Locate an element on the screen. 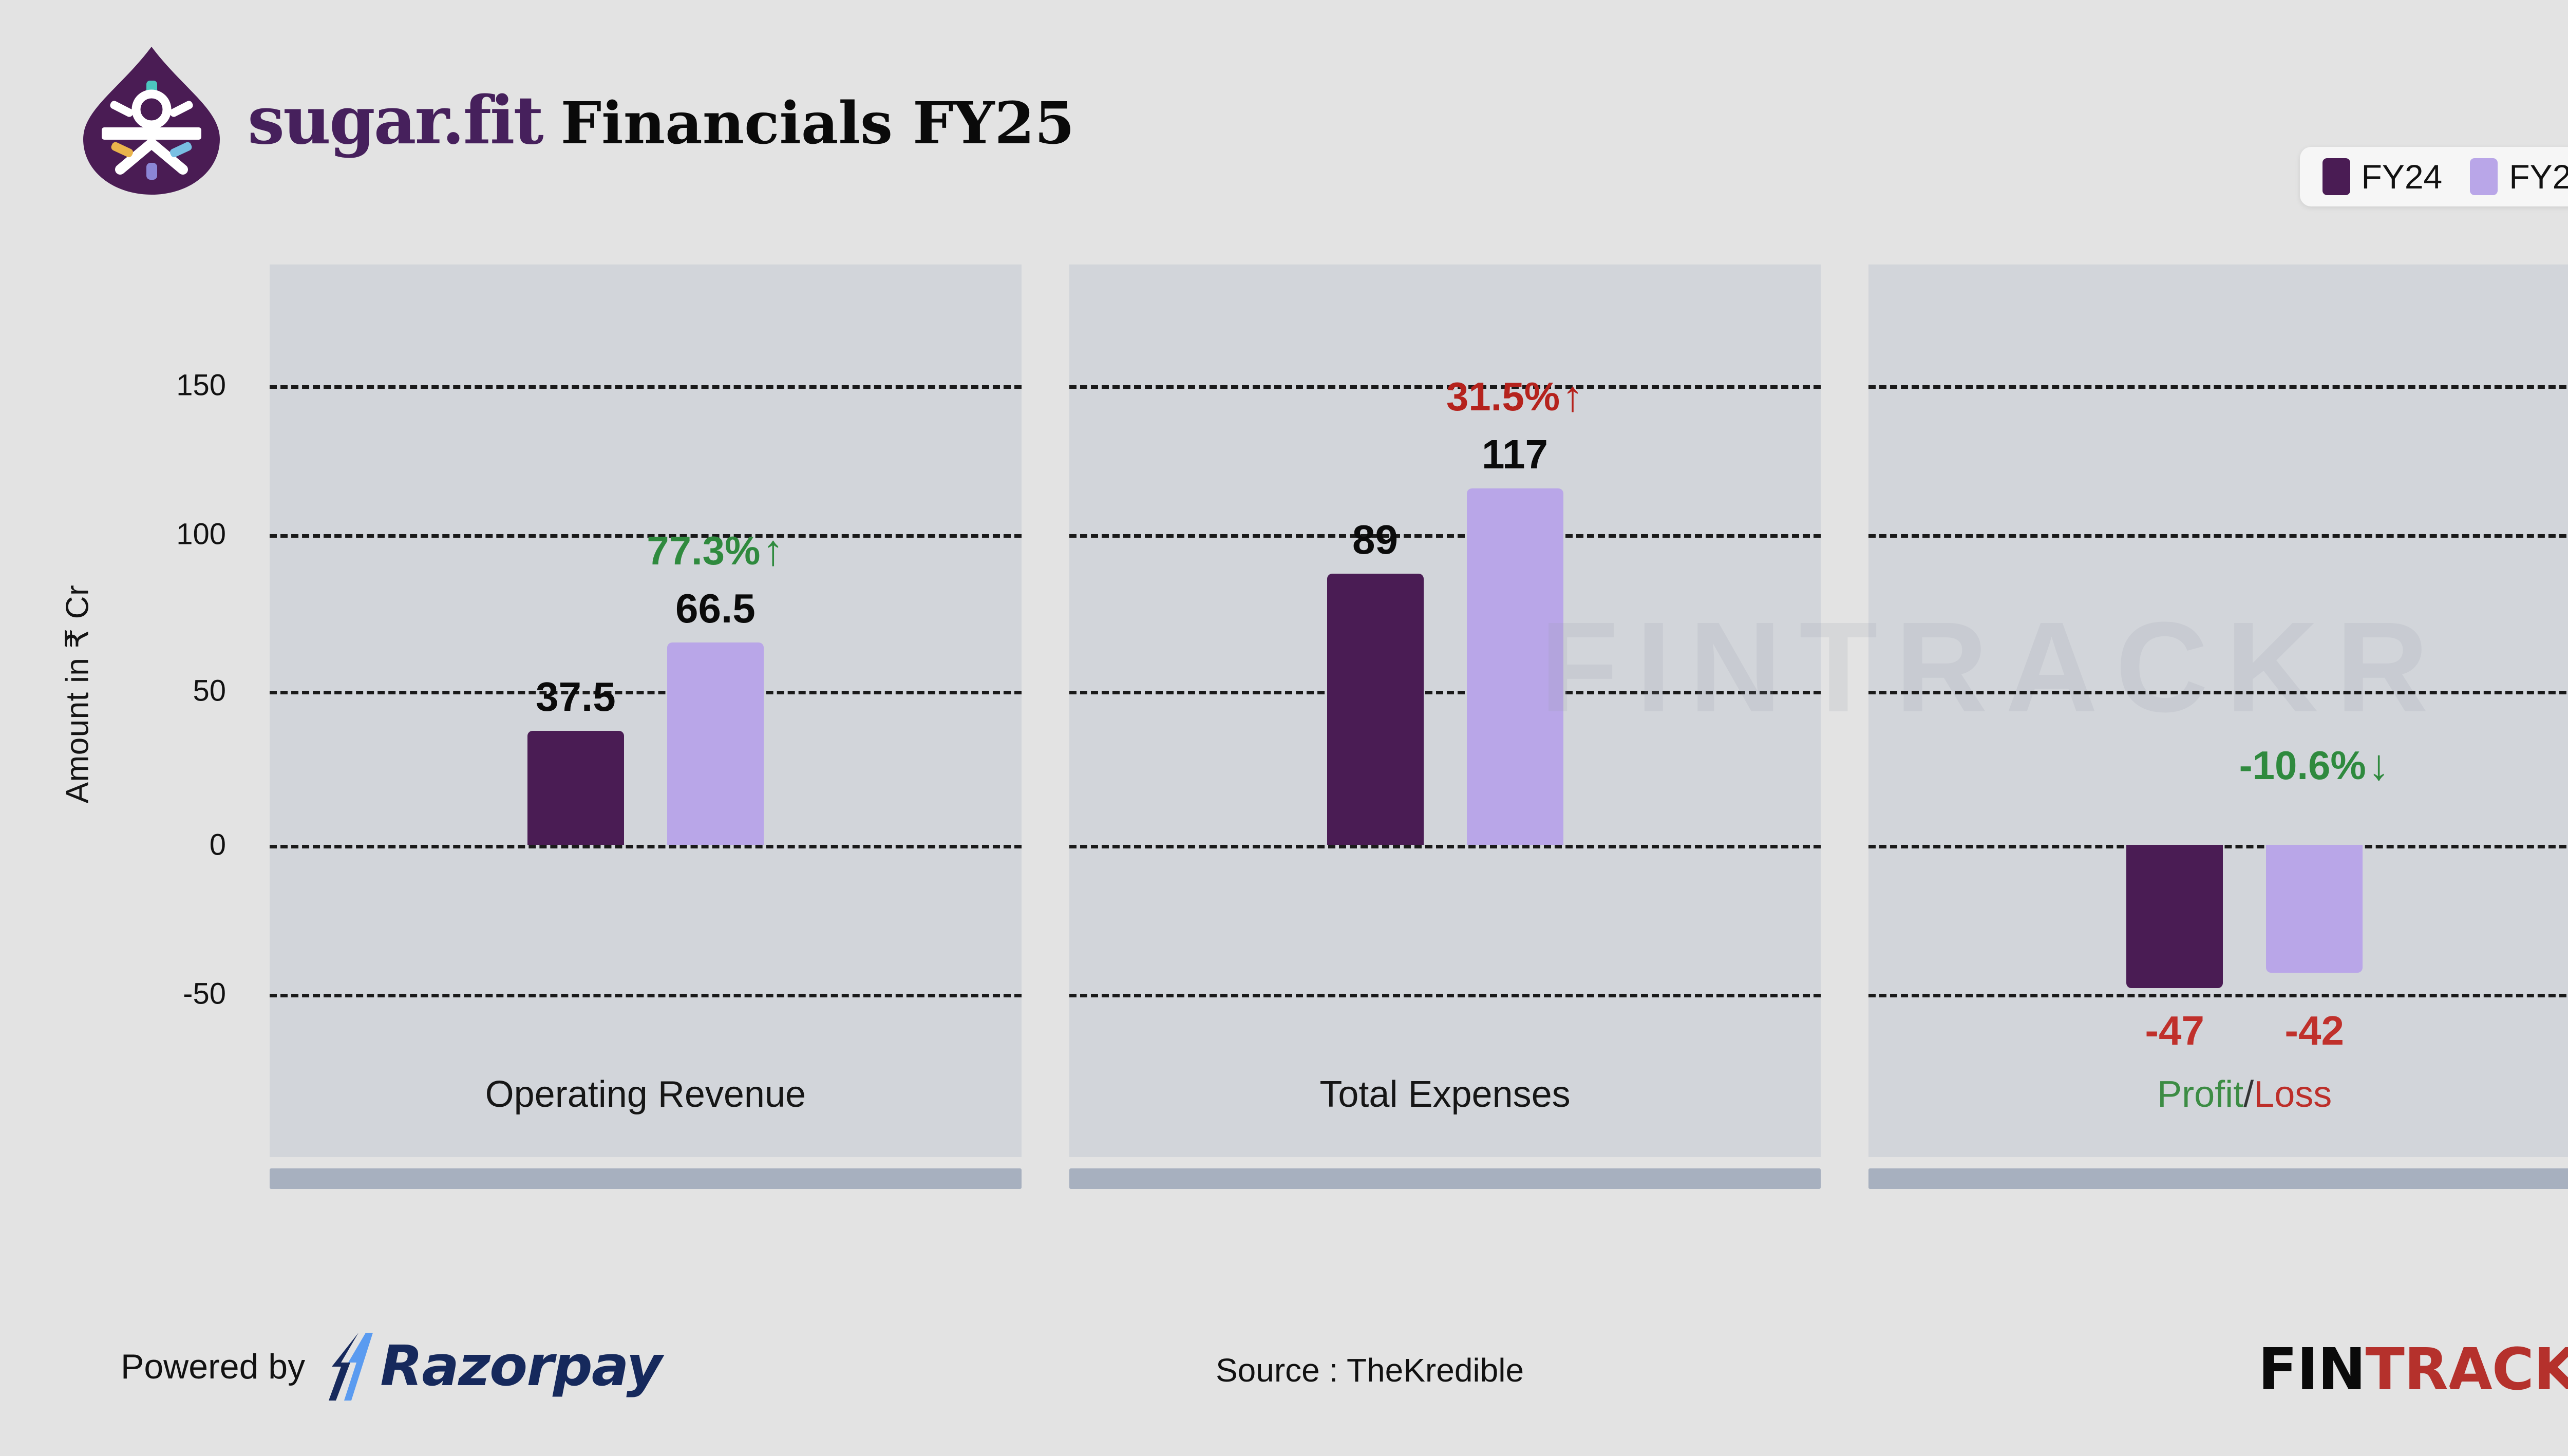 The width and height of the screenshot is (2568, 1456). bar-value-fy24: 37.5 is located at coordinates (575, 697).